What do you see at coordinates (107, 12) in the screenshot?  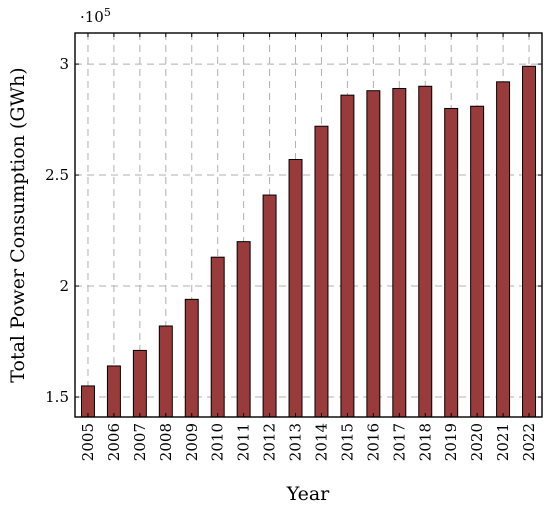 I see `y-exponent-power: 5` at bounding box center [107, 12].